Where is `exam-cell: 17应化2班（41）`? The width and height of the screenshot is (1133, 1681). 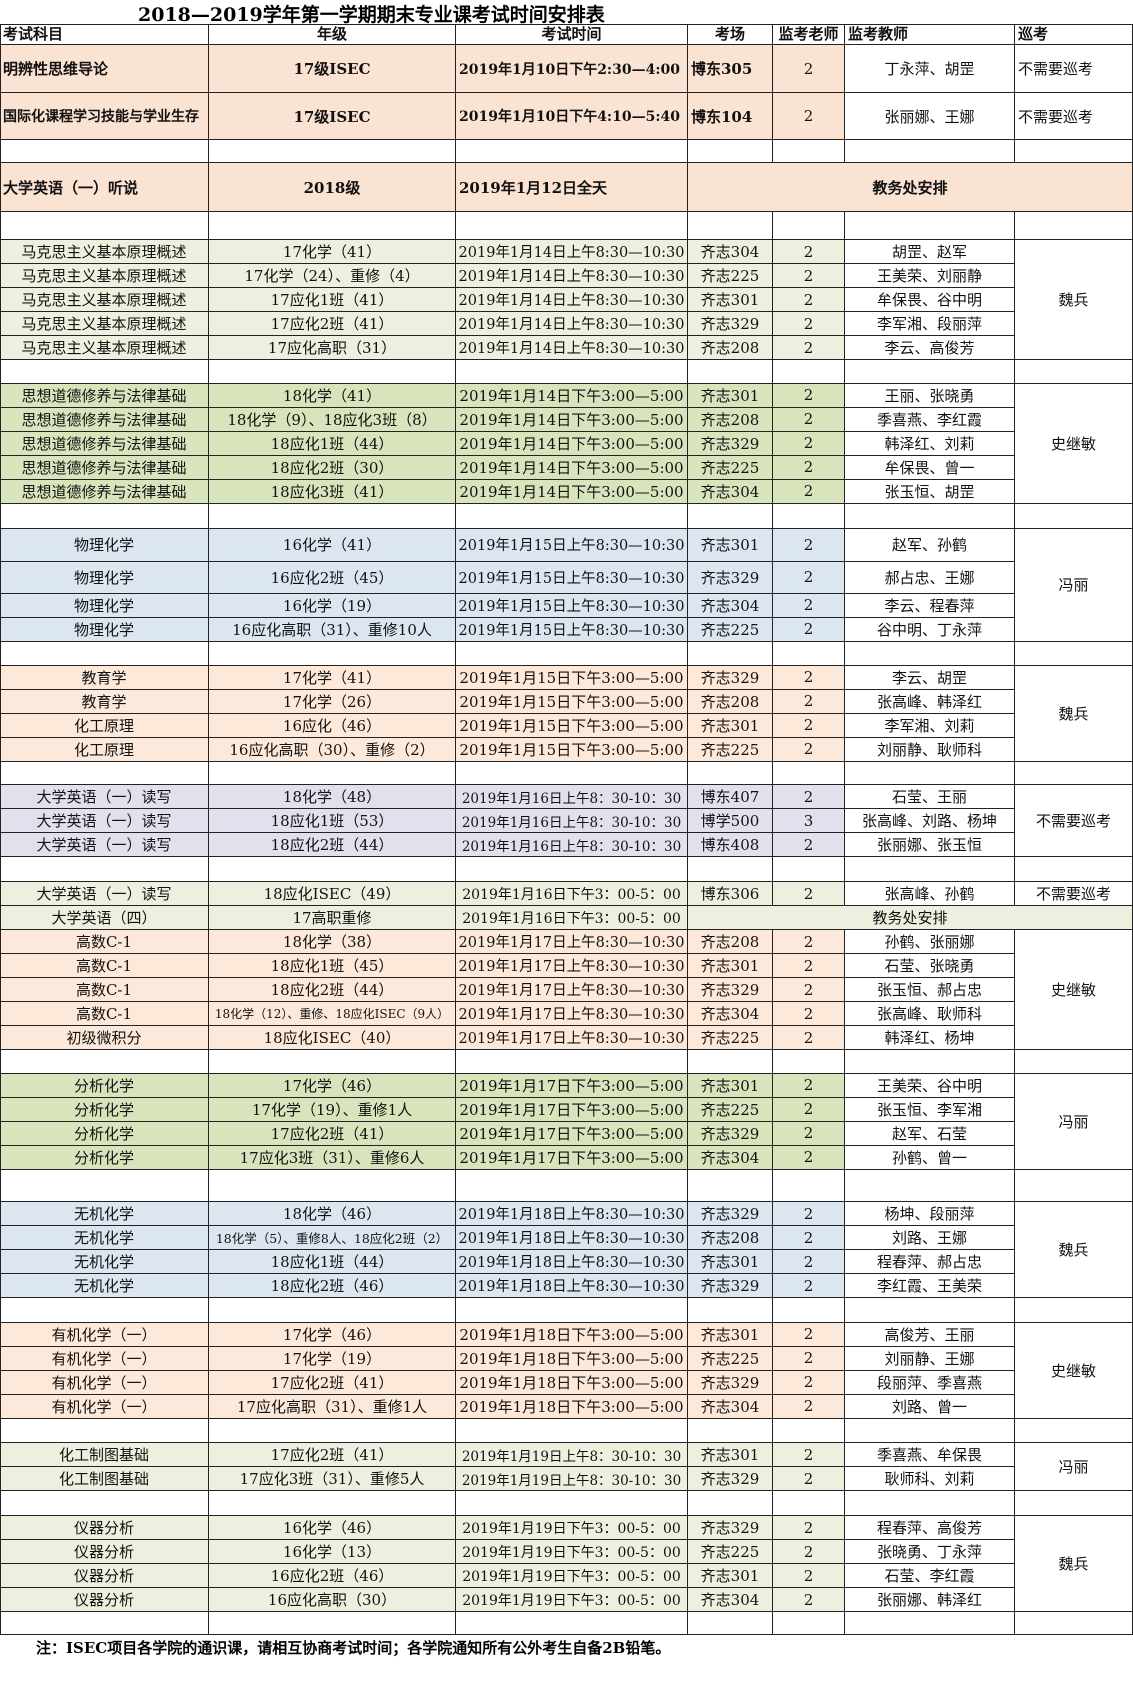 exam-cell: 17应化2班（41） is located at coordinates (332, 1133).